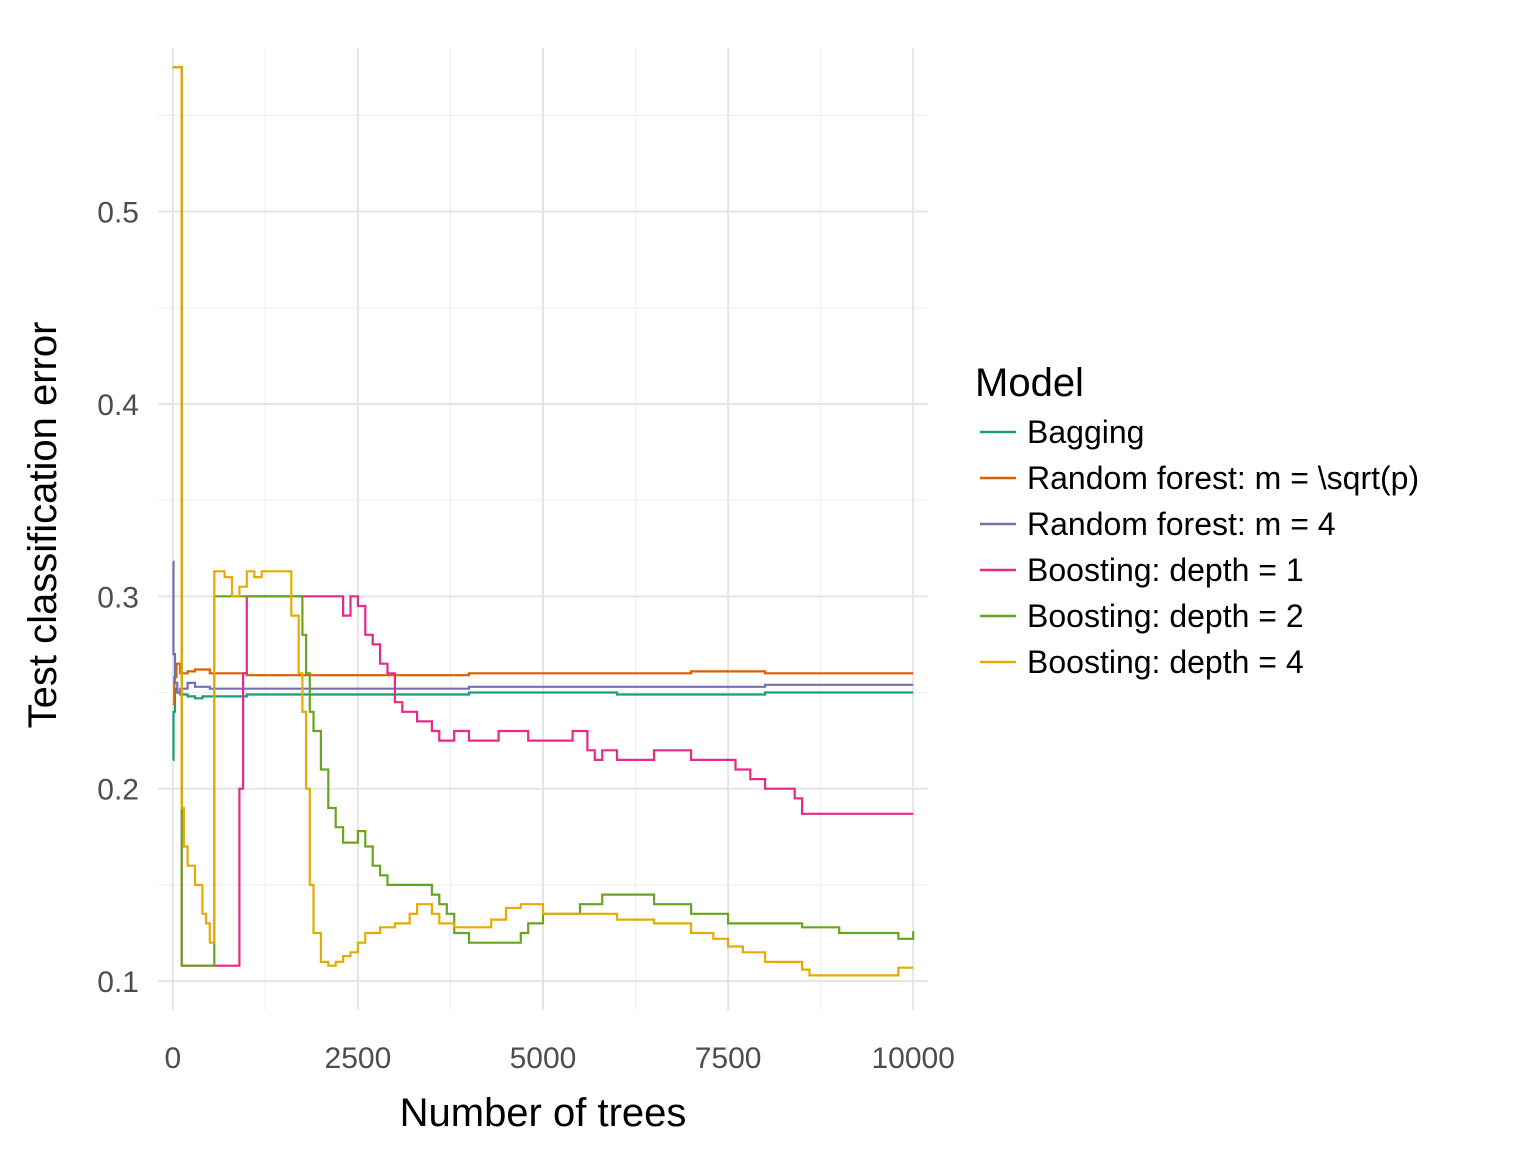 The width and height of the screenshot is (1536, 1152). Describe the element at coordinates (1165, 570) in the screenshot. I see `legend-label-3: Boosting: depth = 1` at that location.